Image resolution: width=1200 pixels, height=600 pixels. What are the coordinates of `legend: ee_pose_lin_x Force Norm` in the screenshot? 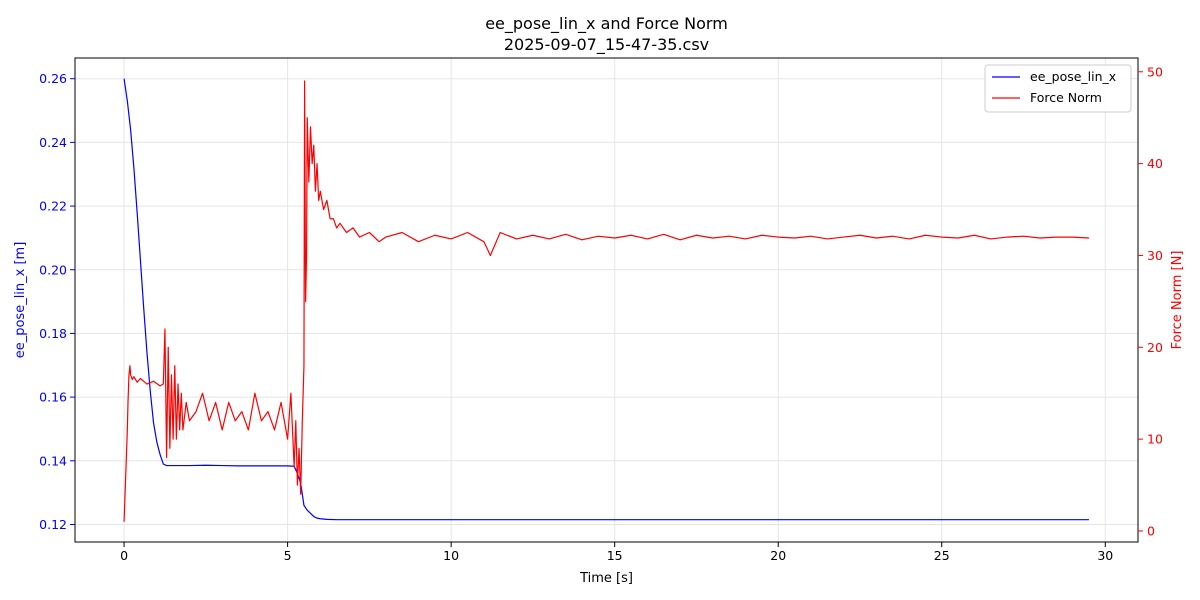 It's located at (1058, 88).